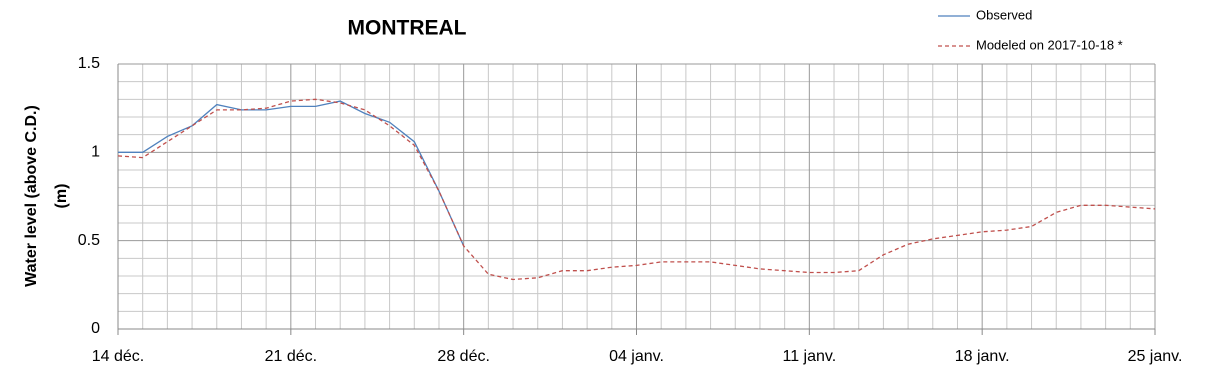 Image resolution: width=1205 pixels, height=378 pixels. I want to click on x-tick-label: 14 déc., so click(118, 356).